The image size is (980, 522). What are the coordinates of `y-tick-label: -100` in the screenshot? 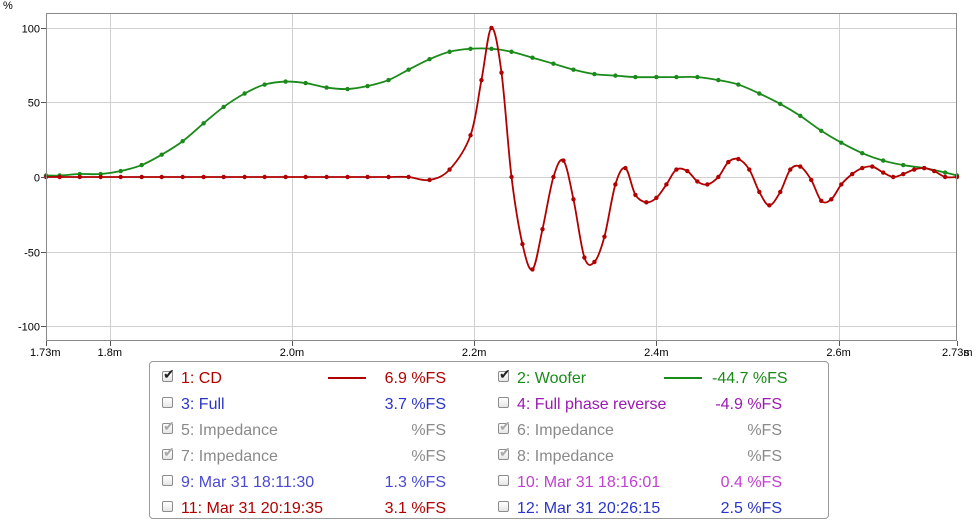 It's located at (29, 328).